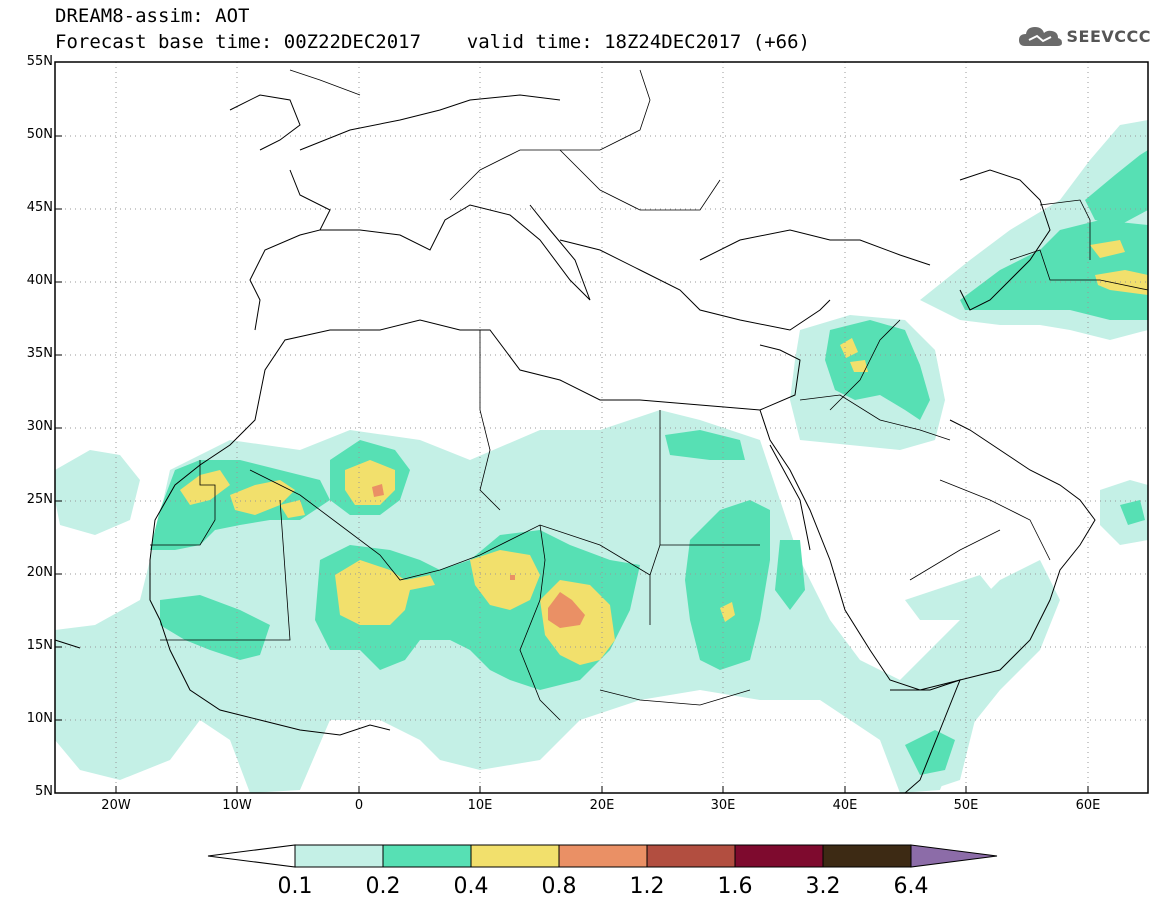  I want to click on lat-label: 40N, so click(39, 280).